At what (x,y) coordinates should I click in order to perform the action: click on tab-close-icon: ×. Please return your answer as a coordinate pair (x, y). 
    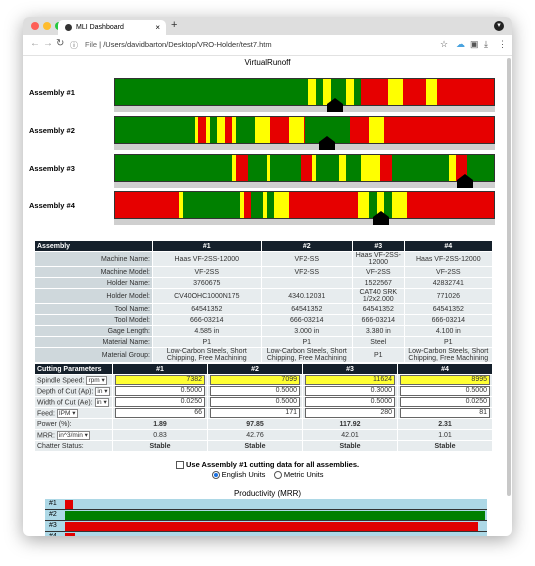
    Looking at the image, I should click on (157, 27).